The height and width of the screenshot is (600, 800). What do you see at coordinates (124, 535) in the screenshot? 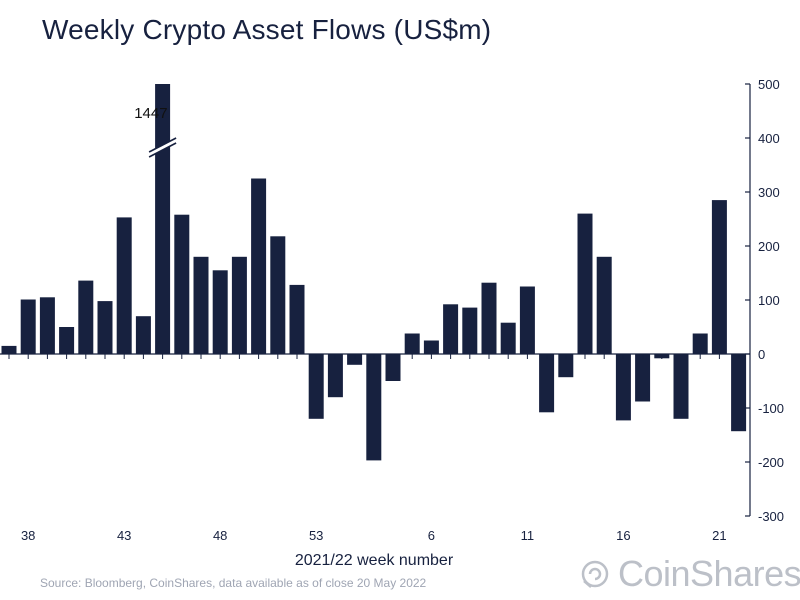
I see `x-tick-label: 43` at bounding box center [124, 535].